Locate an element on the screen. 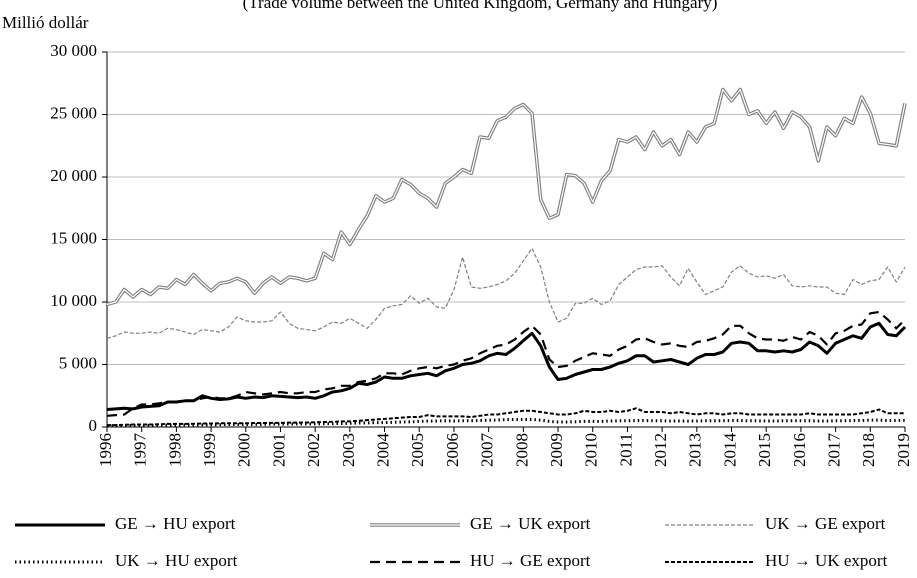 The width and height of the screenshot is (917, 578). x-tick-label: 2005 is located at coordinates (417, 450).